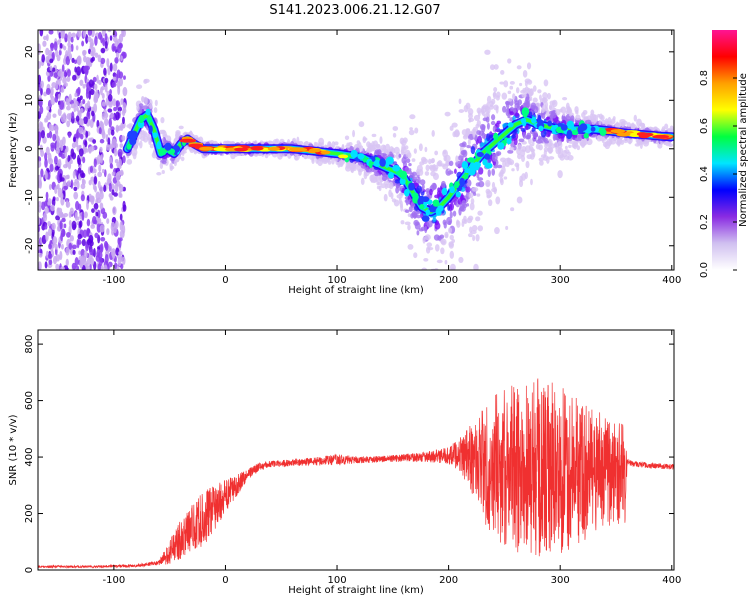 The height and width of the screenshot is (600, 750). What do you see at coordinates (704, 270) in the screenshot?
I see `colorbar-tick-label: 0.0` at bounding box center [704, 270].